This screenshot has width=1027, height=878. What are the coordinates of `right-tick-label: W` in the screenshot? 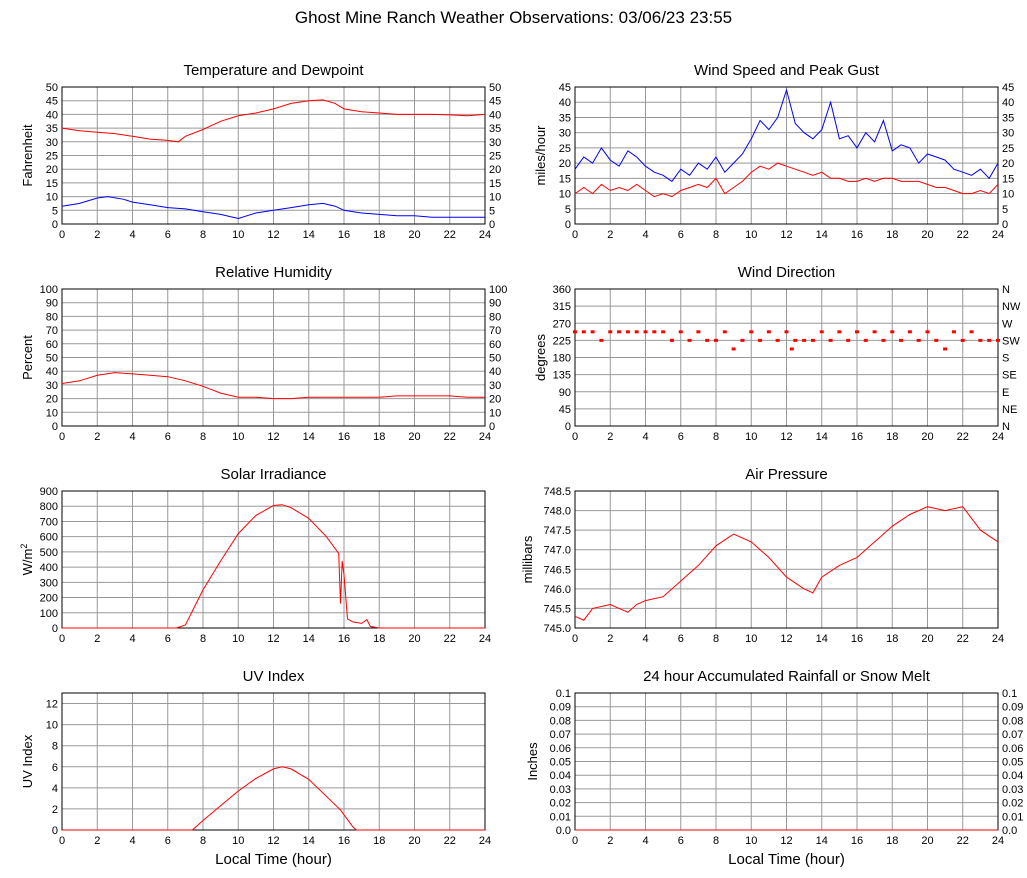 It's located at (1007, 324).